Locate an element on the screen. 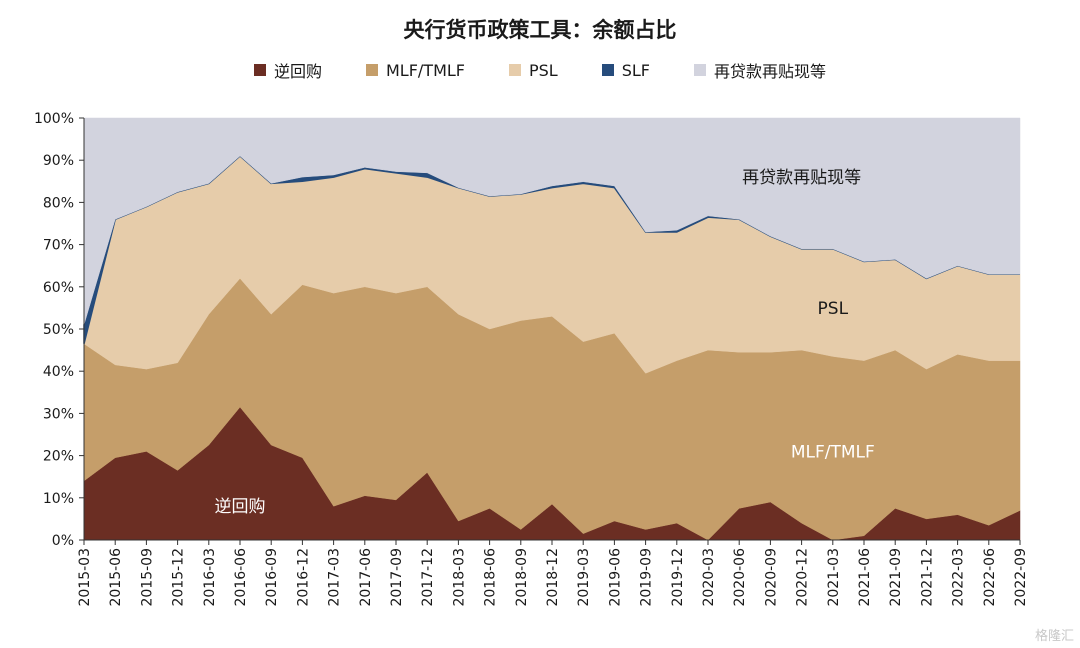 Image resolution: width=1080 pixels, height=648 pixels. x-tick-label: 2021-03 is located at coordinates (834, 577).